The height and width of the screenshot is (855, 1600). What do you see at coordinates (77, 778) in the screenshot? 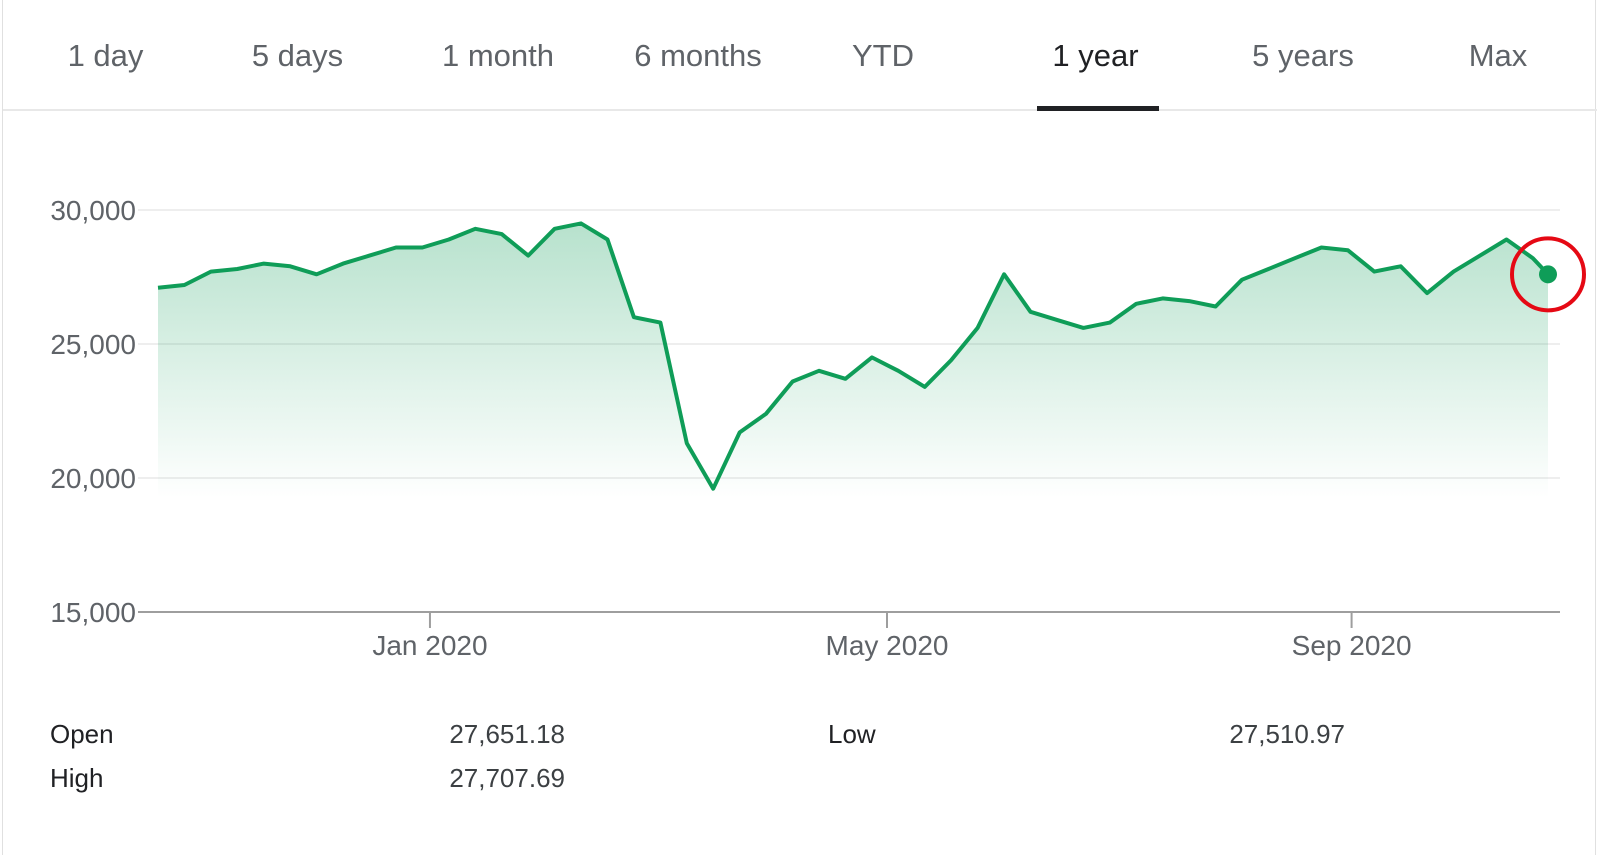
I see `high-label: High` at bounding box center [77, 778].